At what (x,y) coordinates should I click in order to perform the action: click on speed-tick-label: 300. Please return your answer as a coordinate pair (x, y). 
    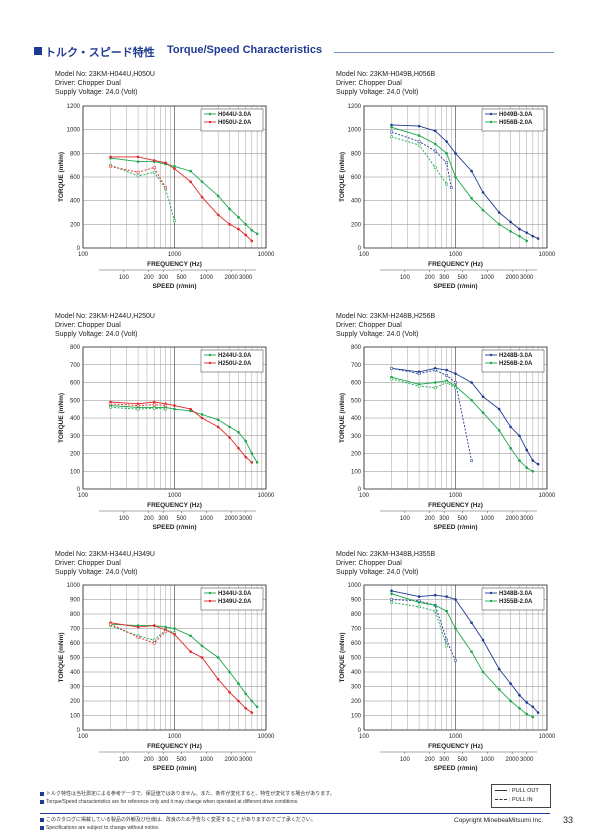
    Looking at the image, I should click on (444, 760).